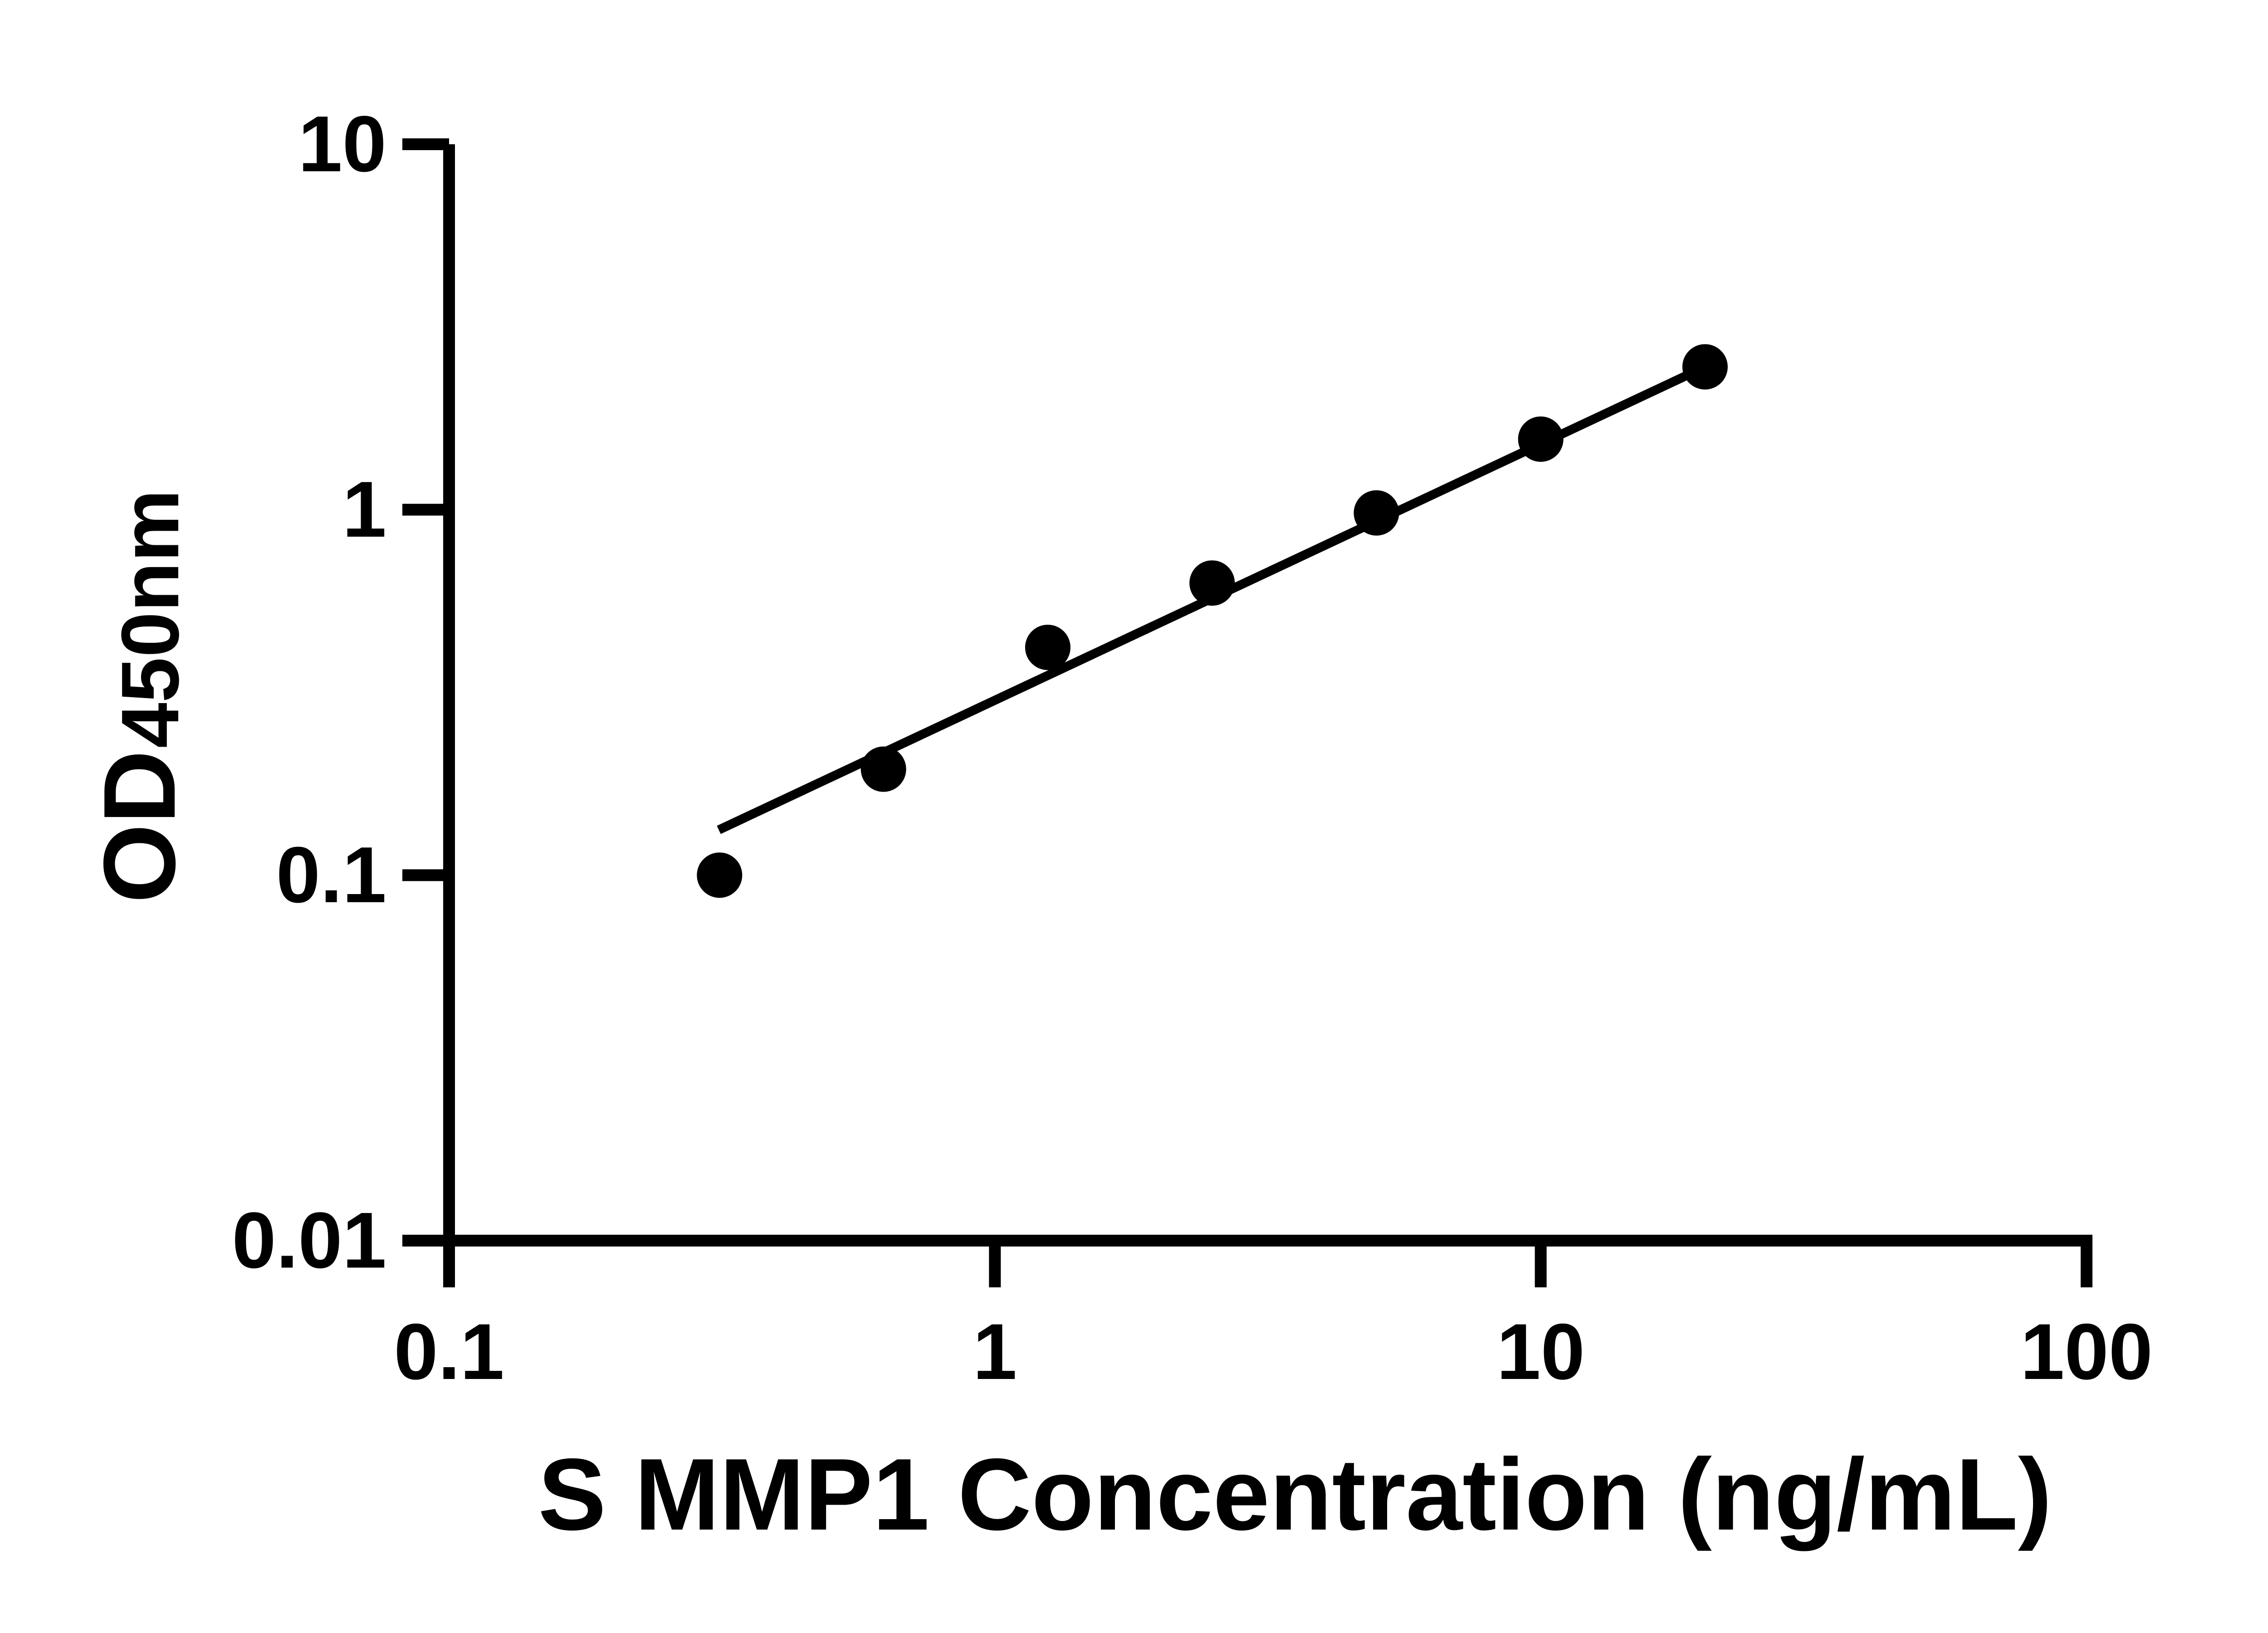 The height and width of the screenshot is (1633, 2268). I want to click on y-tick-label: 1, so click(364, 509).